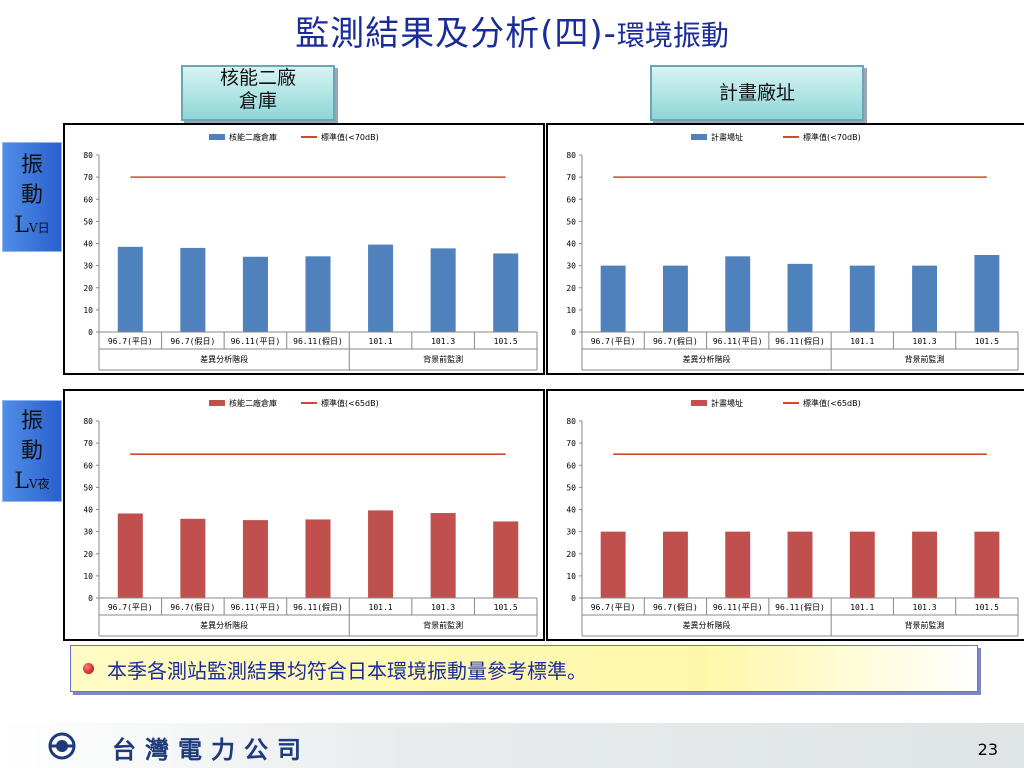 The width and height of the screenshot is (1024, 768). Describe the element at coordinates (987, 749) in the screenshot. I see `page-number: 23` at that location.